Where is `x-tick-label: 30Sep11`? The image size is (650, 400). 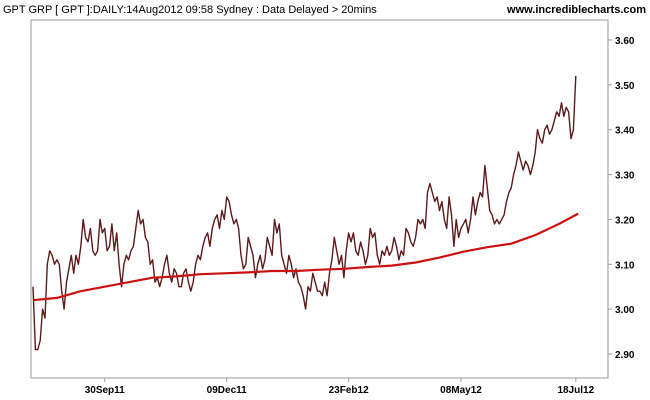 x-tick-label: 30Sep11 is located at coordinates (105, 390).